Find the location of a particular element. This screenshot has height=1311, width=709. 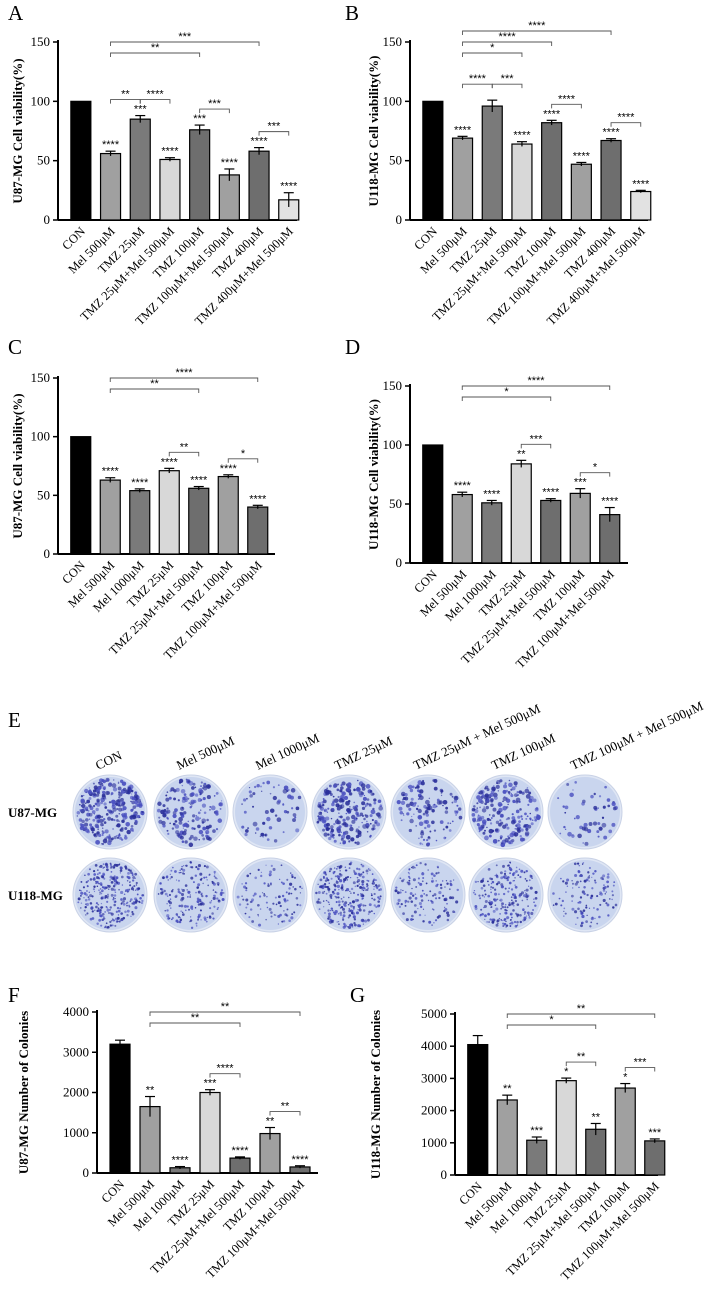

column-label: TMZ 100μM is located at coordinates (523, 751).